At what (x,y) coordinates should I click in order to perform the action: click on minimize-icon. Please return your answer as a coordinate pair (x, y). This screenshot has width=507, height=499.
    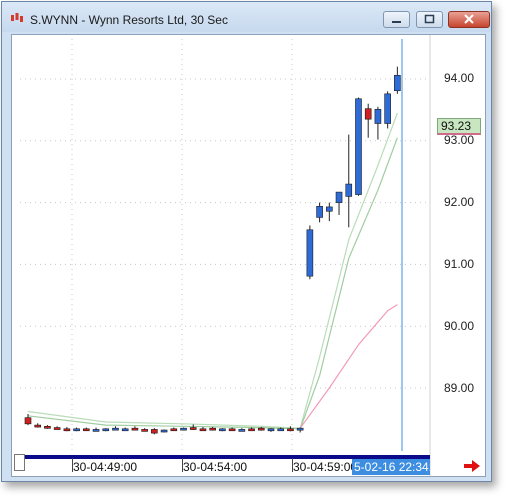
    Looking at the image, I should click on (396, 22).